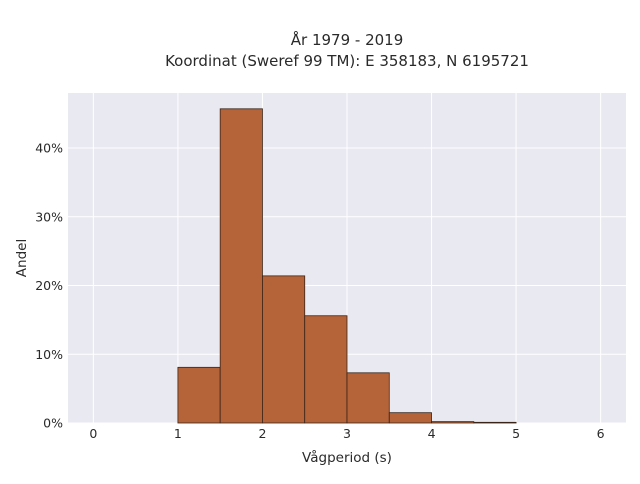 The image size is (640, 484). Describe the element at coordinates (432, 433) in the screenshot. I see `x-tick-label: 4` at that location.